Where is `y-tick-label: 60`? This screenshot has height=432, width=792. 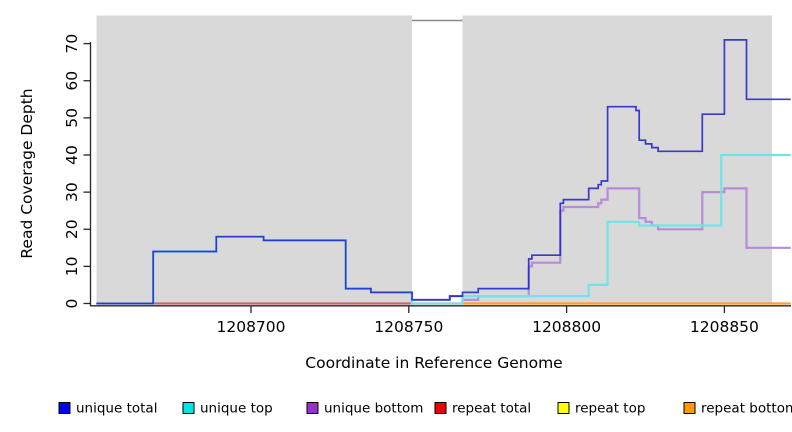
y-tick-label: 60 is located at coordinates (72, 81).